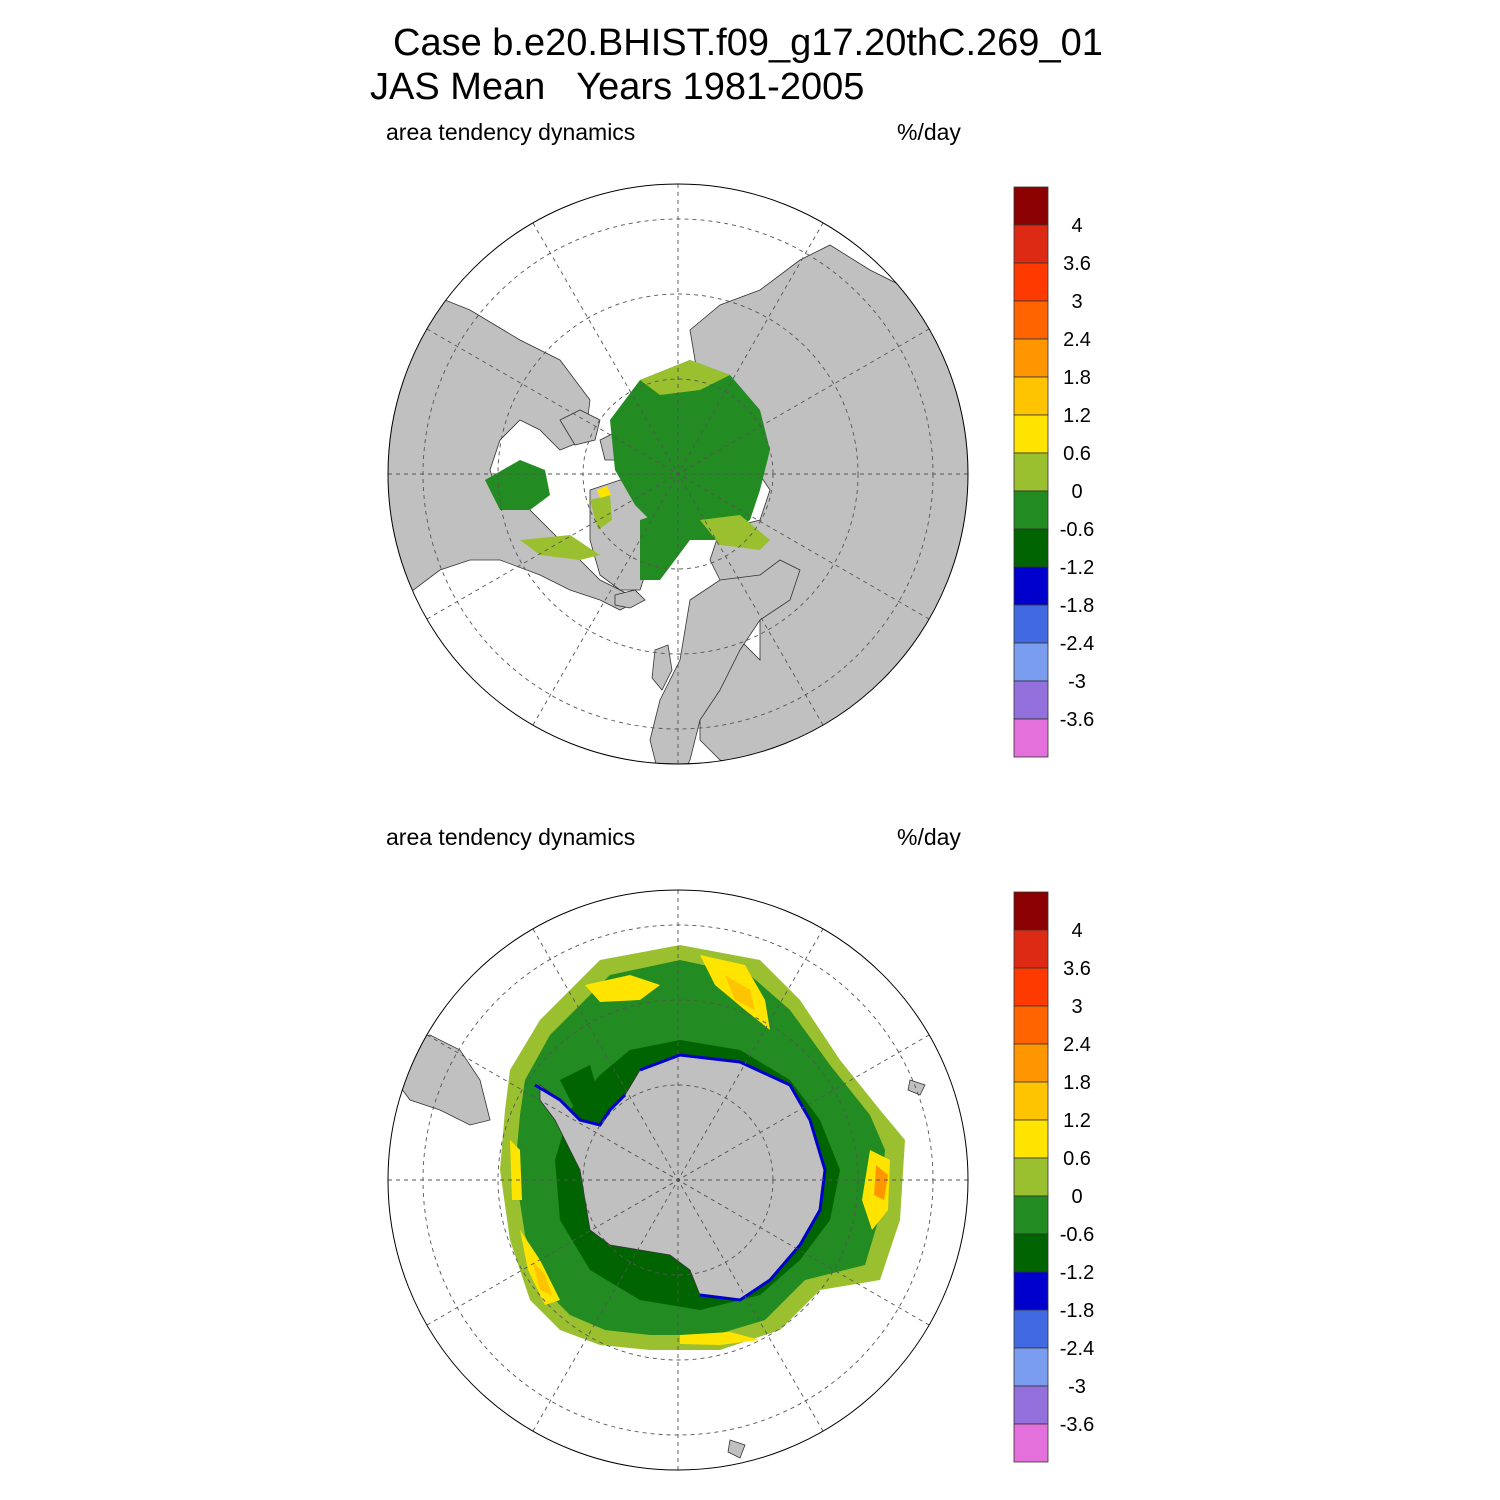 This screenshot has width=1500, height=1500. Describe the element at coordinates (1076, 226) in the screenshot. I see `north-colorbar-label: 4` at that location.